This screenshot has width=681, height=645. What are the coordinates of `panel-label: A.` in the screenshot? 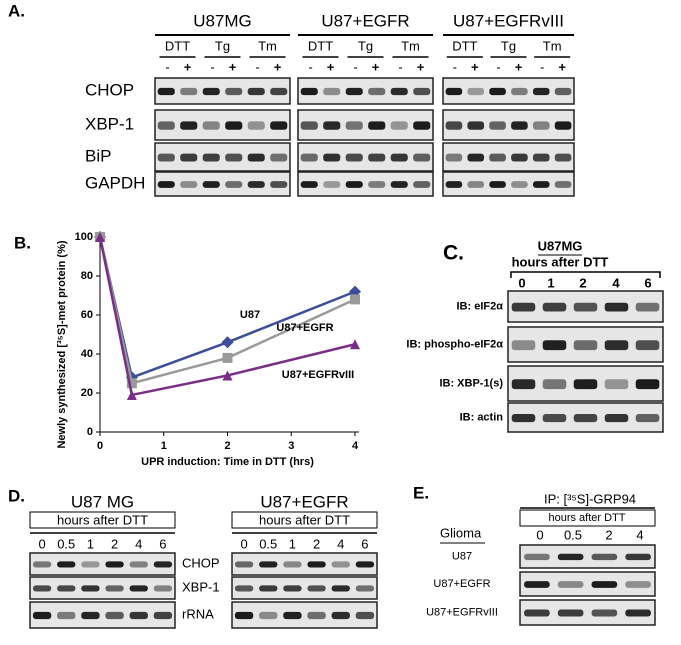 It's located at (16, 10).